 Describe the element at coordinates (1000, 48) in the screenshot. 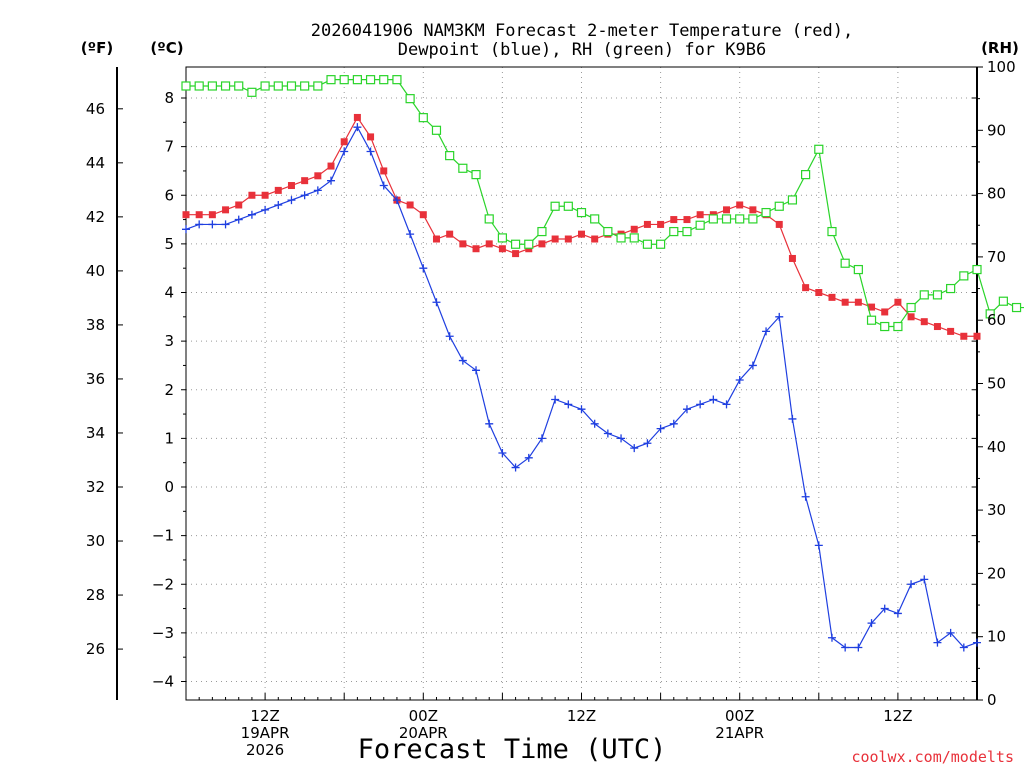

I see `rh-axis-unit: (RH)` at that location.